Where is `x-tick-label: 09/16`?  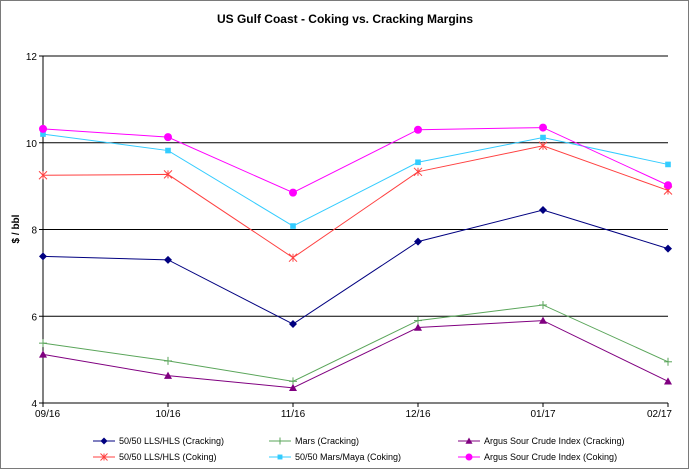
x-tick-label: 09/16 is located at coordinates (47, 414).